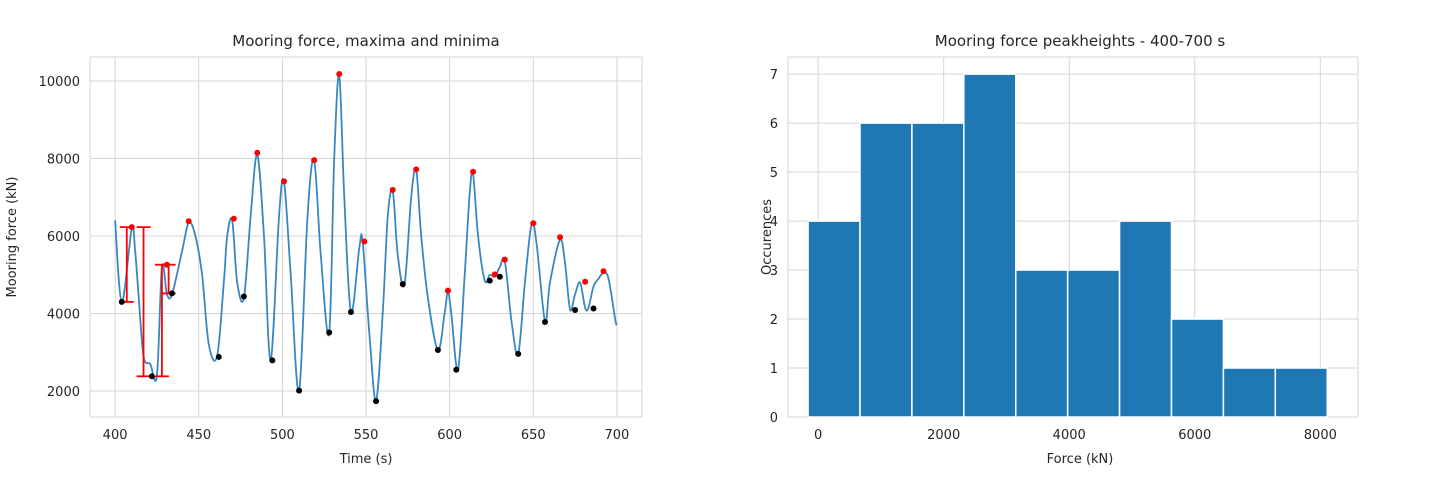  I want to click on left-x-tick-label: 550, so click(366, 435).